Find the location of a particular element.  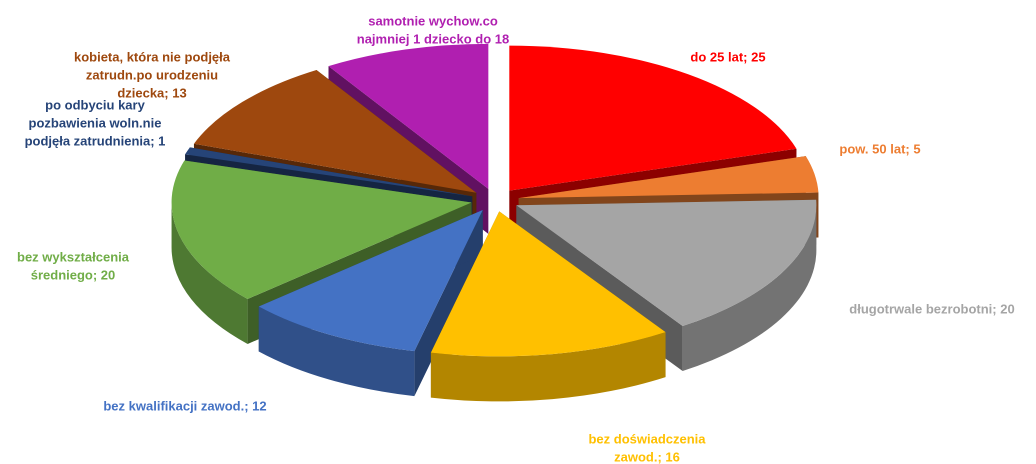

data-label: po odbyciu kary is located at coordinates (95, 104).